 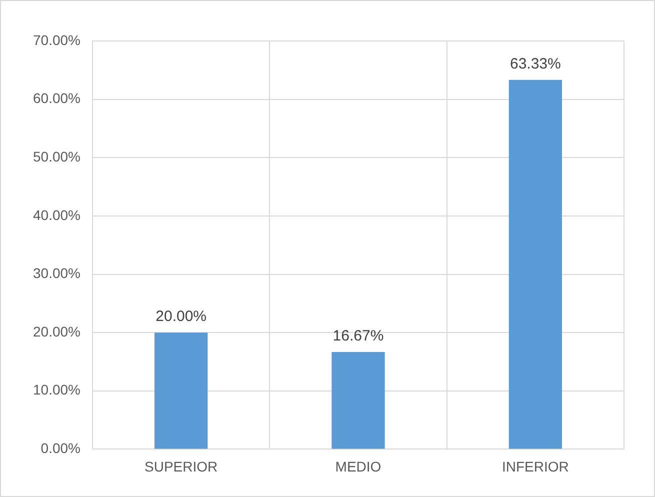 What do you see at coordinates (60, 448) in the screenshot?
I see `y-tick-label: 0.00%` at bounding box center [60, 448].